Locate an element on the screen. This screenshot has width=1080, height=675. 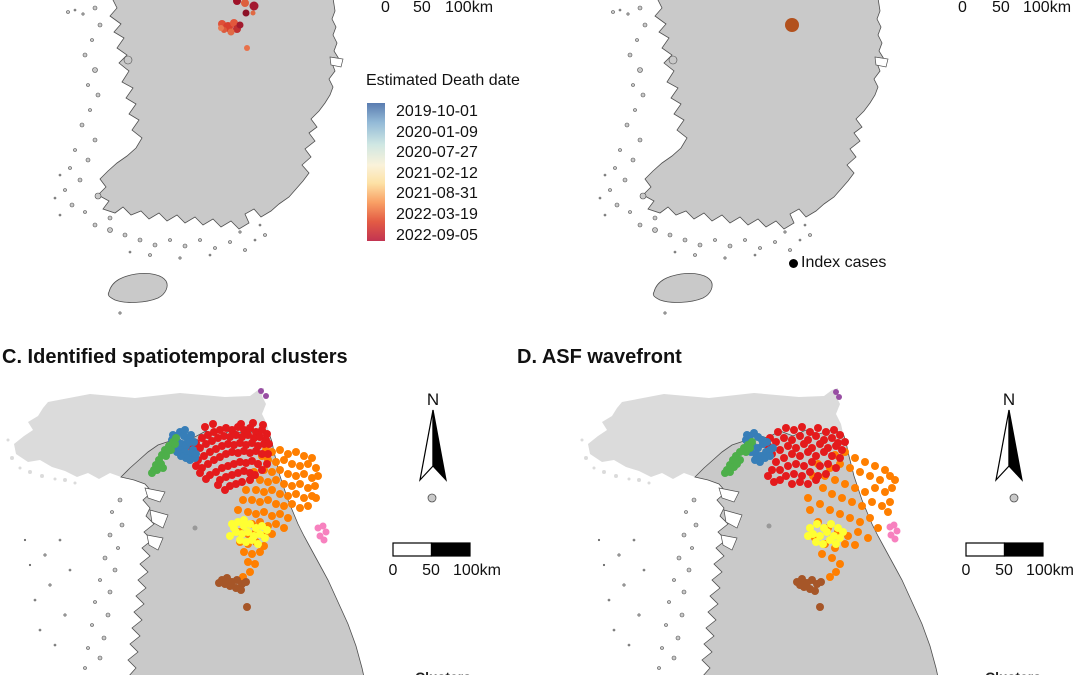
panel-a-dots is located at coordinates (238, 25).